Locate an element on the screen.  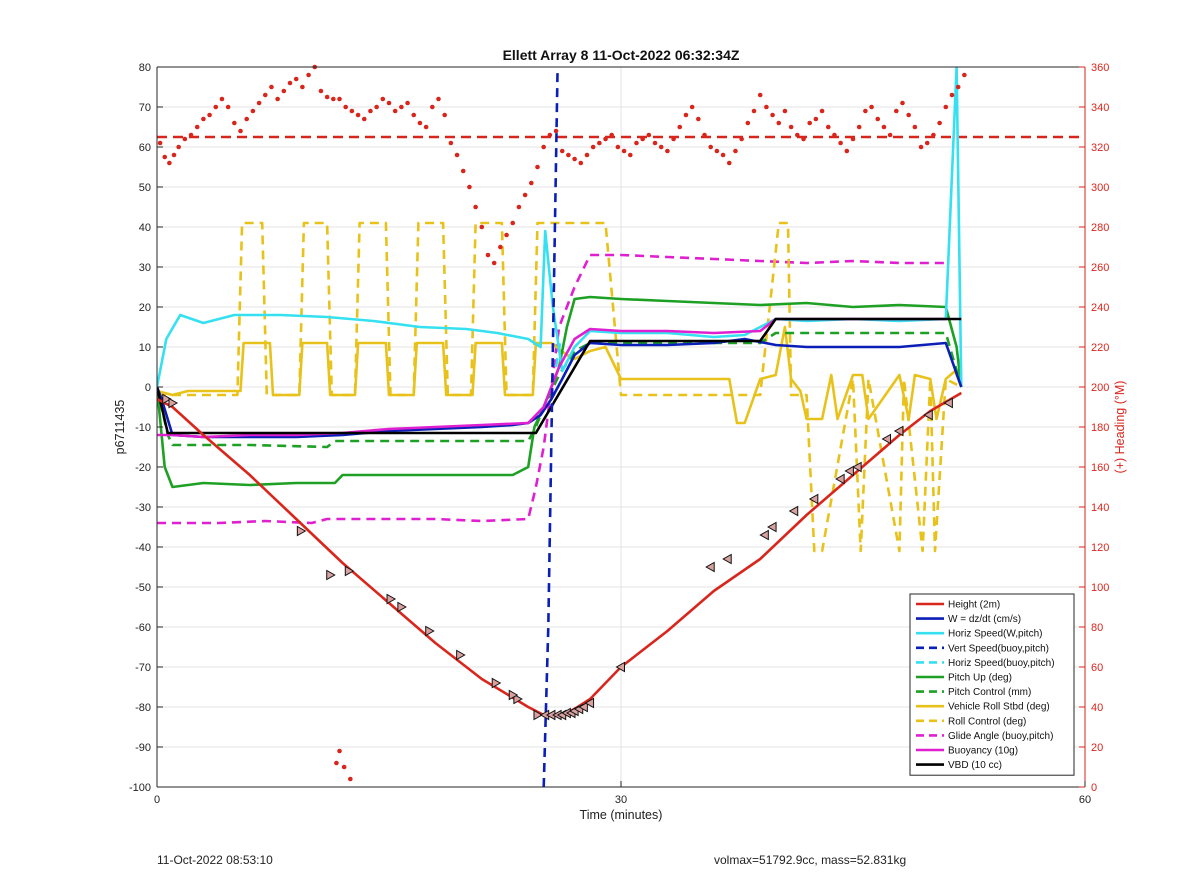
y-axis-label: p6711435 is located at coordinates (120, 427).